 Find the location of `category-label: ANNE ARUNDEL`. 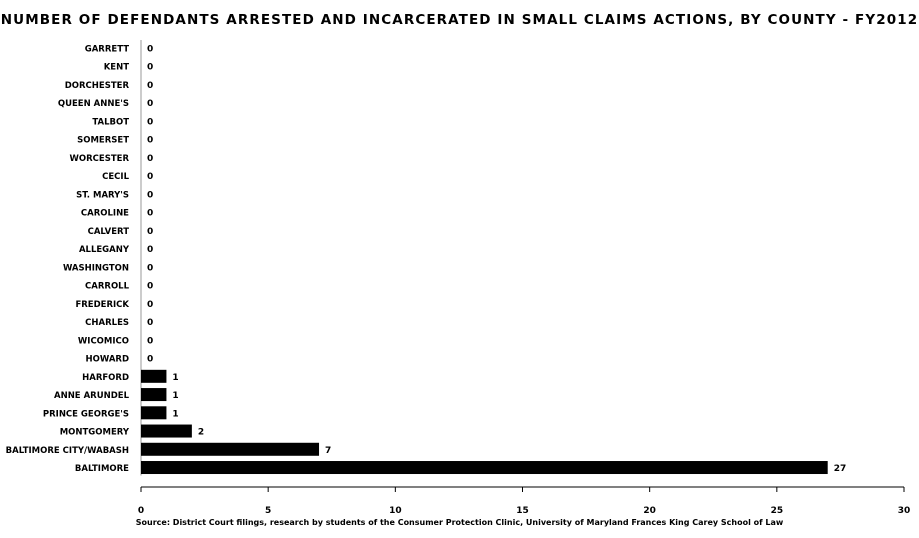

category-label: ANNE ARUNDEL is located at coordinates (92, 396).